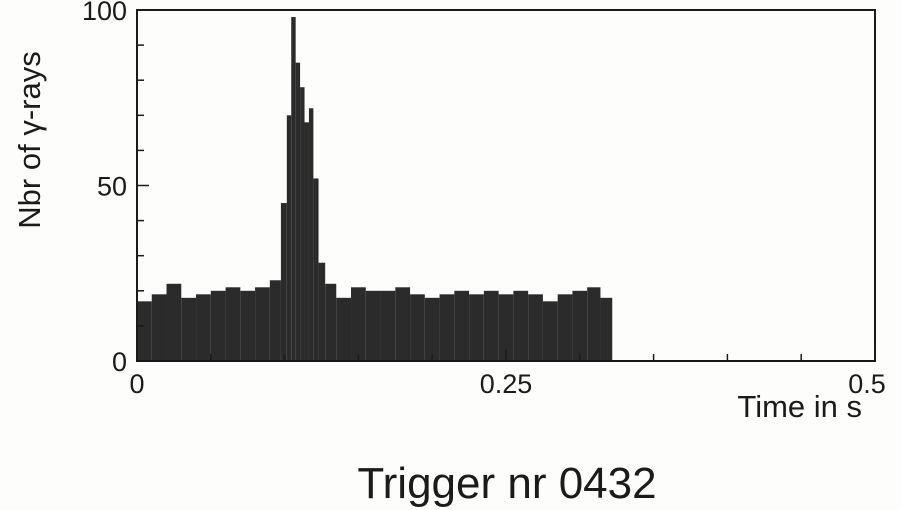 This screenshot has width=901, height=510. What do you see at coordinates (799, 406) in the screenshot?
I see `x-axis-label: Time in s` at bounding box center [799, 406].